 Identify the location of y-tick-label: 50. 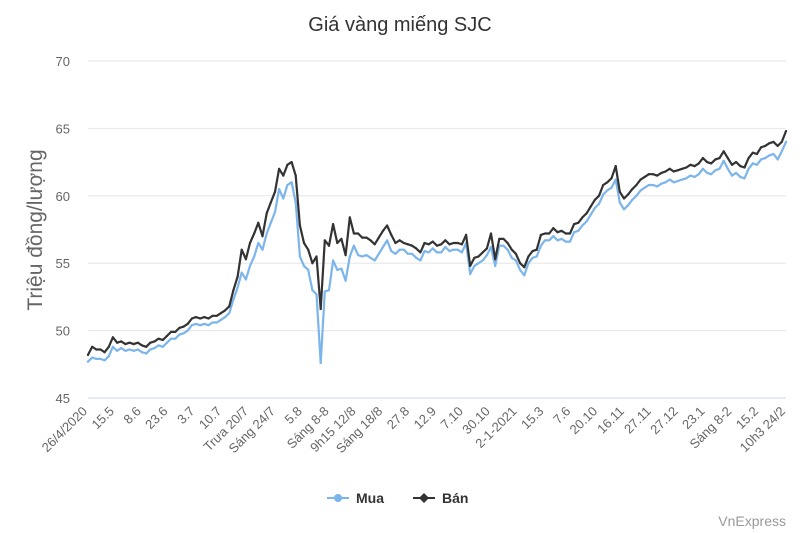
(63, 331).